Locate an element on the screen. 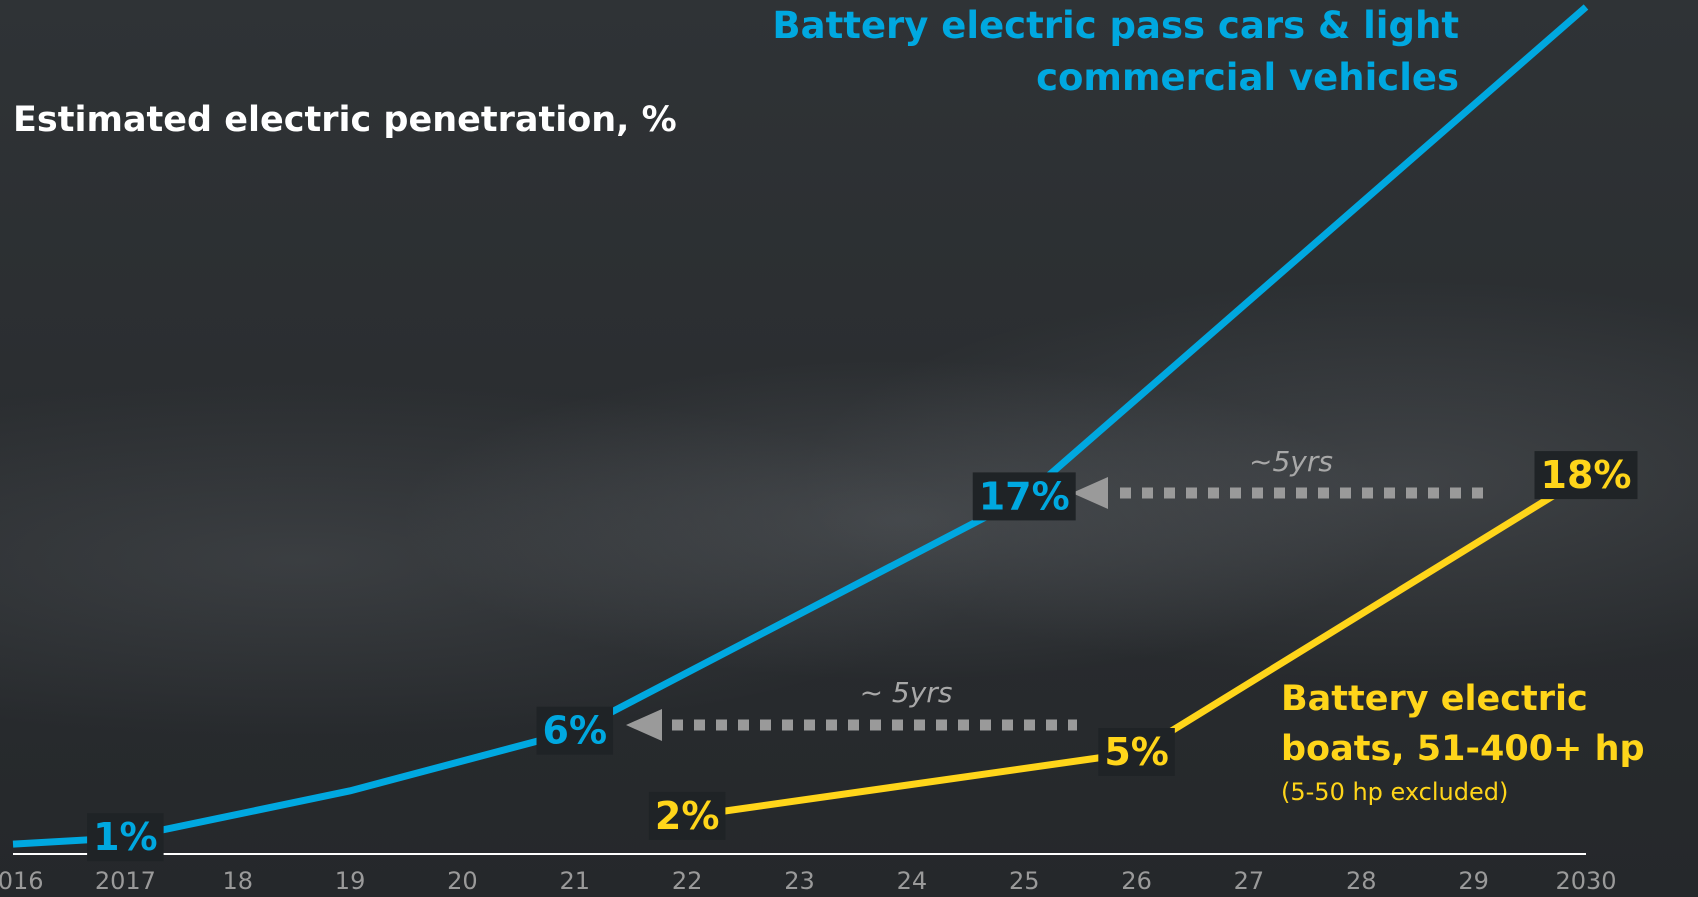 The image size is (1698, 897). annotation: ~ 5yrs is located at coordinates (906, 692).